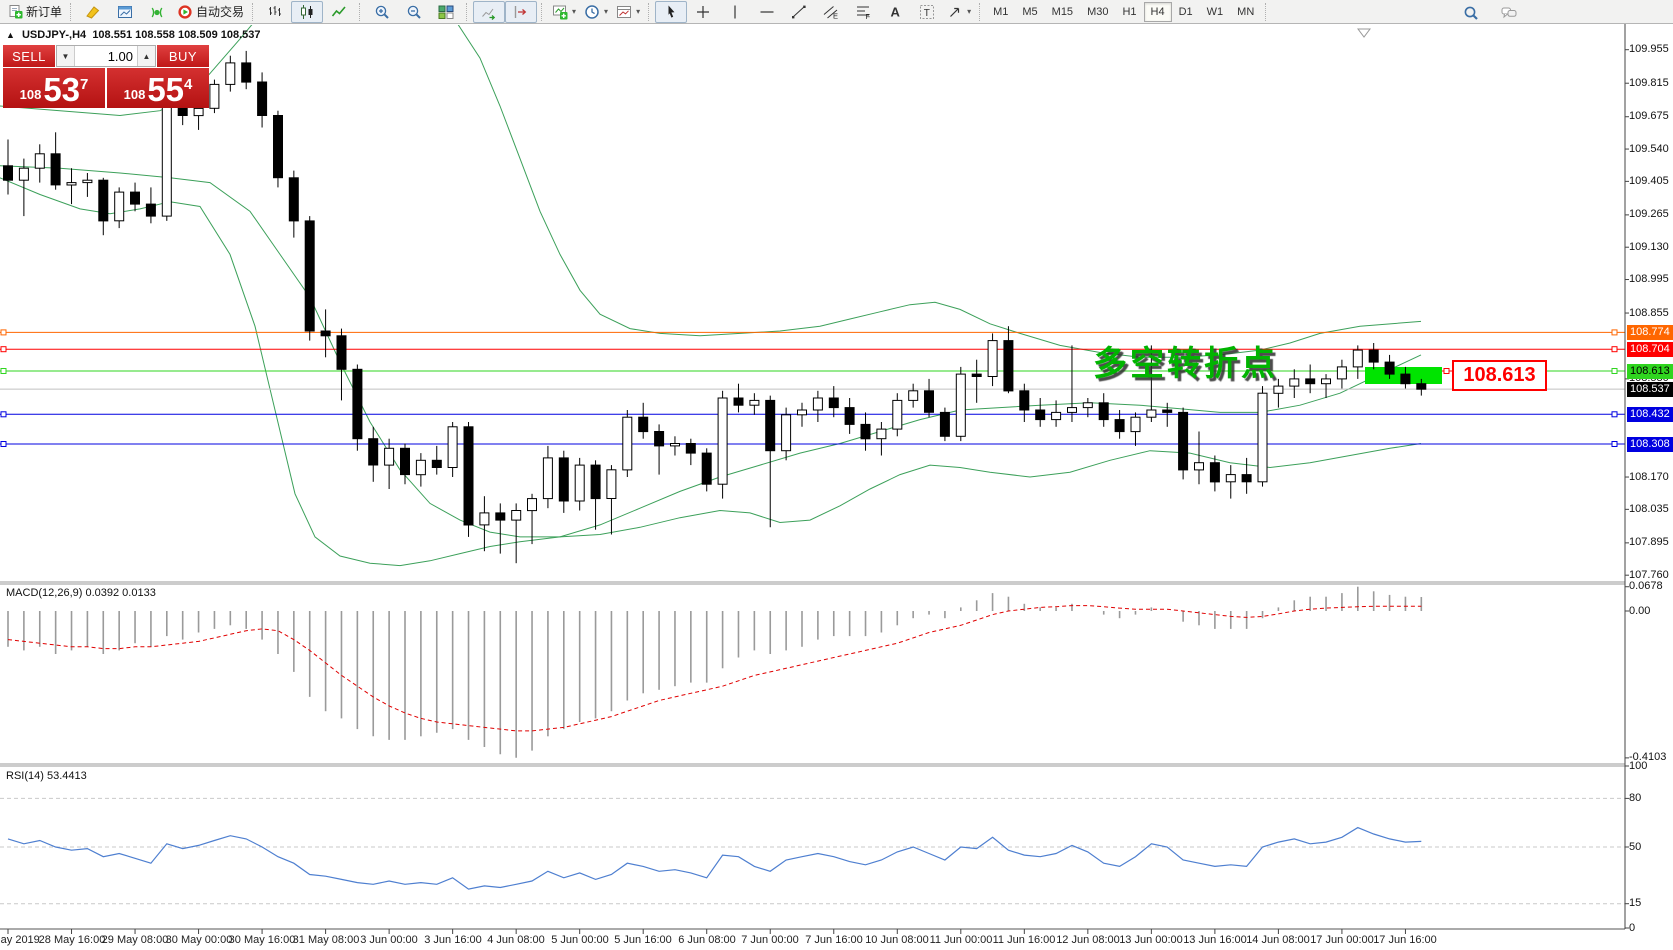  What do you see at coordinates (799, 12) in the screenshot?
I see `trendline-button` at bounding box center [799, 12].